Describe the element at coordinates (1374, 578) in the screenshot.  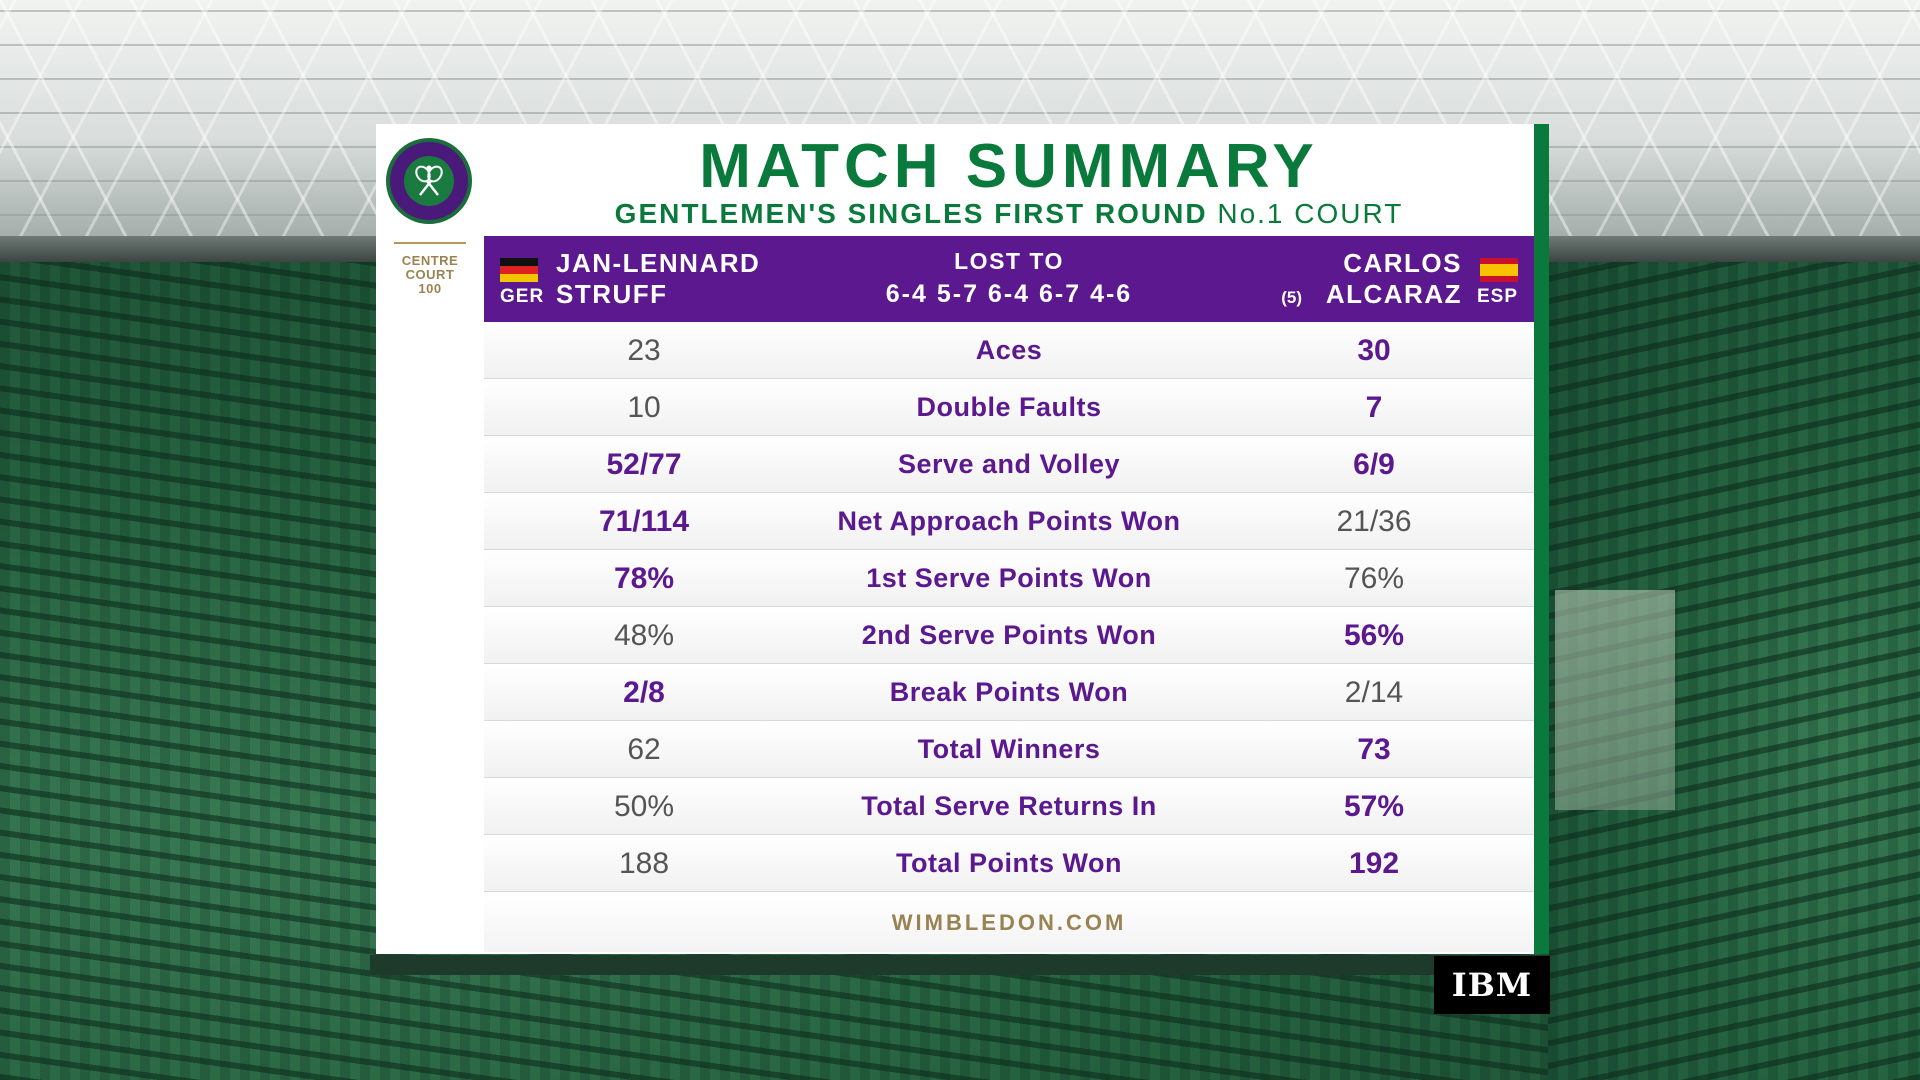
I see `player2-stat-value: 76%` at that location.